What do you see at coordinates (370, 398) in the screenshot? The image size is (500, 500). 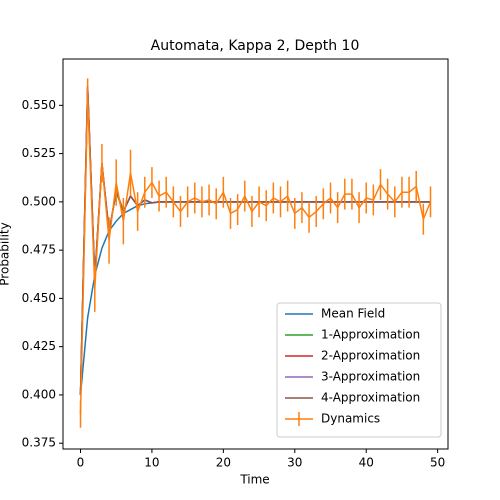 I see `legend-label: 4-Approximation` at bounding box center [370, 398].